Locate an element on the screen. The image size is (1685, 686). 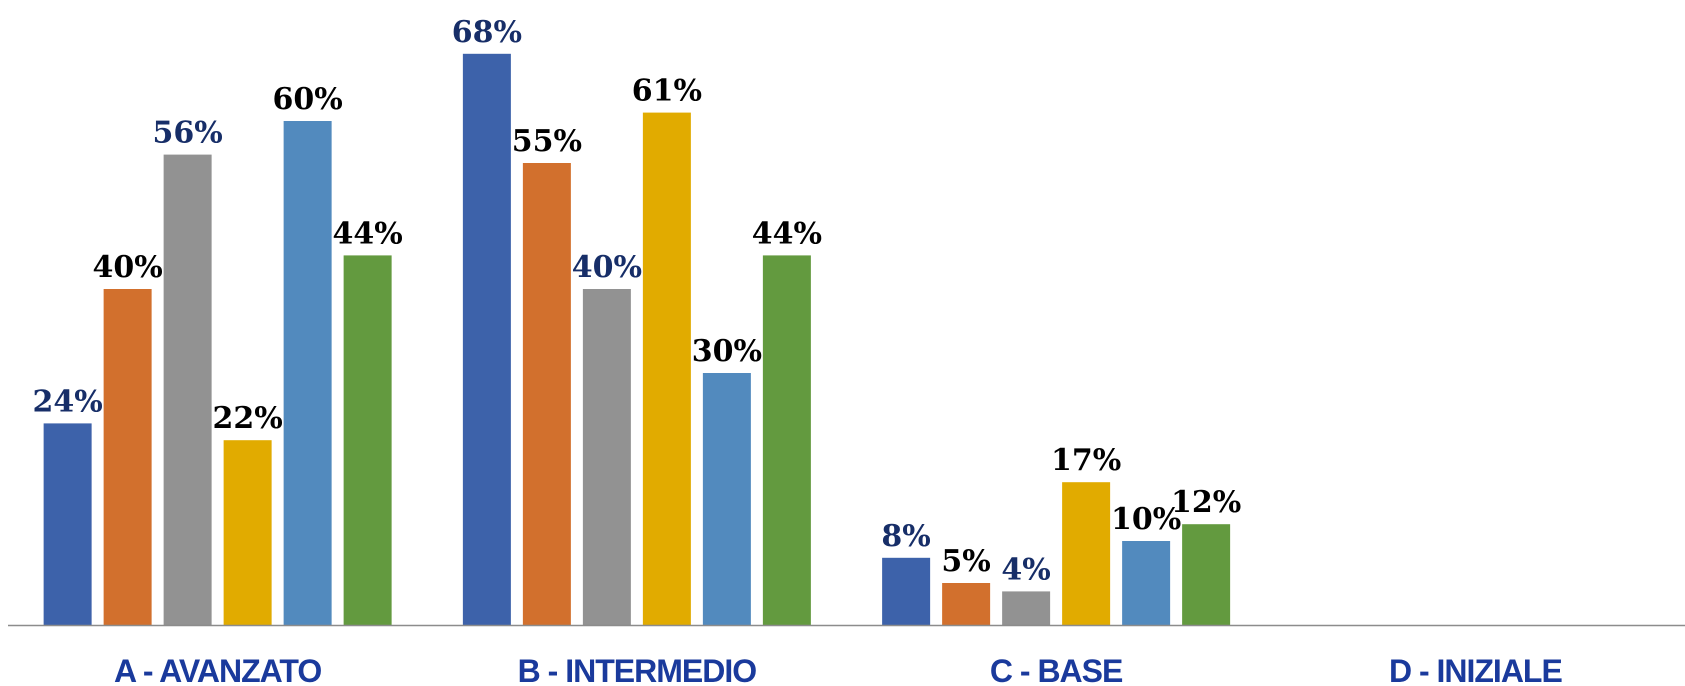
data-label-1-4: 22% is located at coordinates (247, 418).